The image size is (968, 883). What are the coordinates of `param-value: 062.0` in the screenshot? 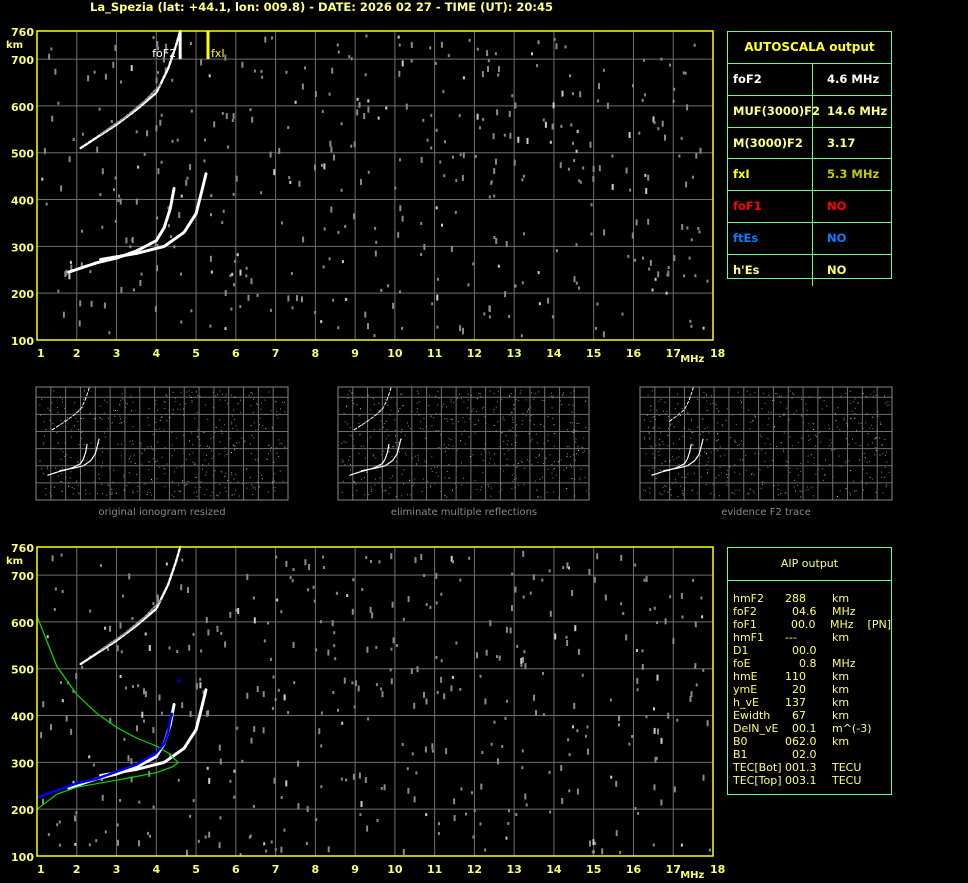 It's located at (801, 741).